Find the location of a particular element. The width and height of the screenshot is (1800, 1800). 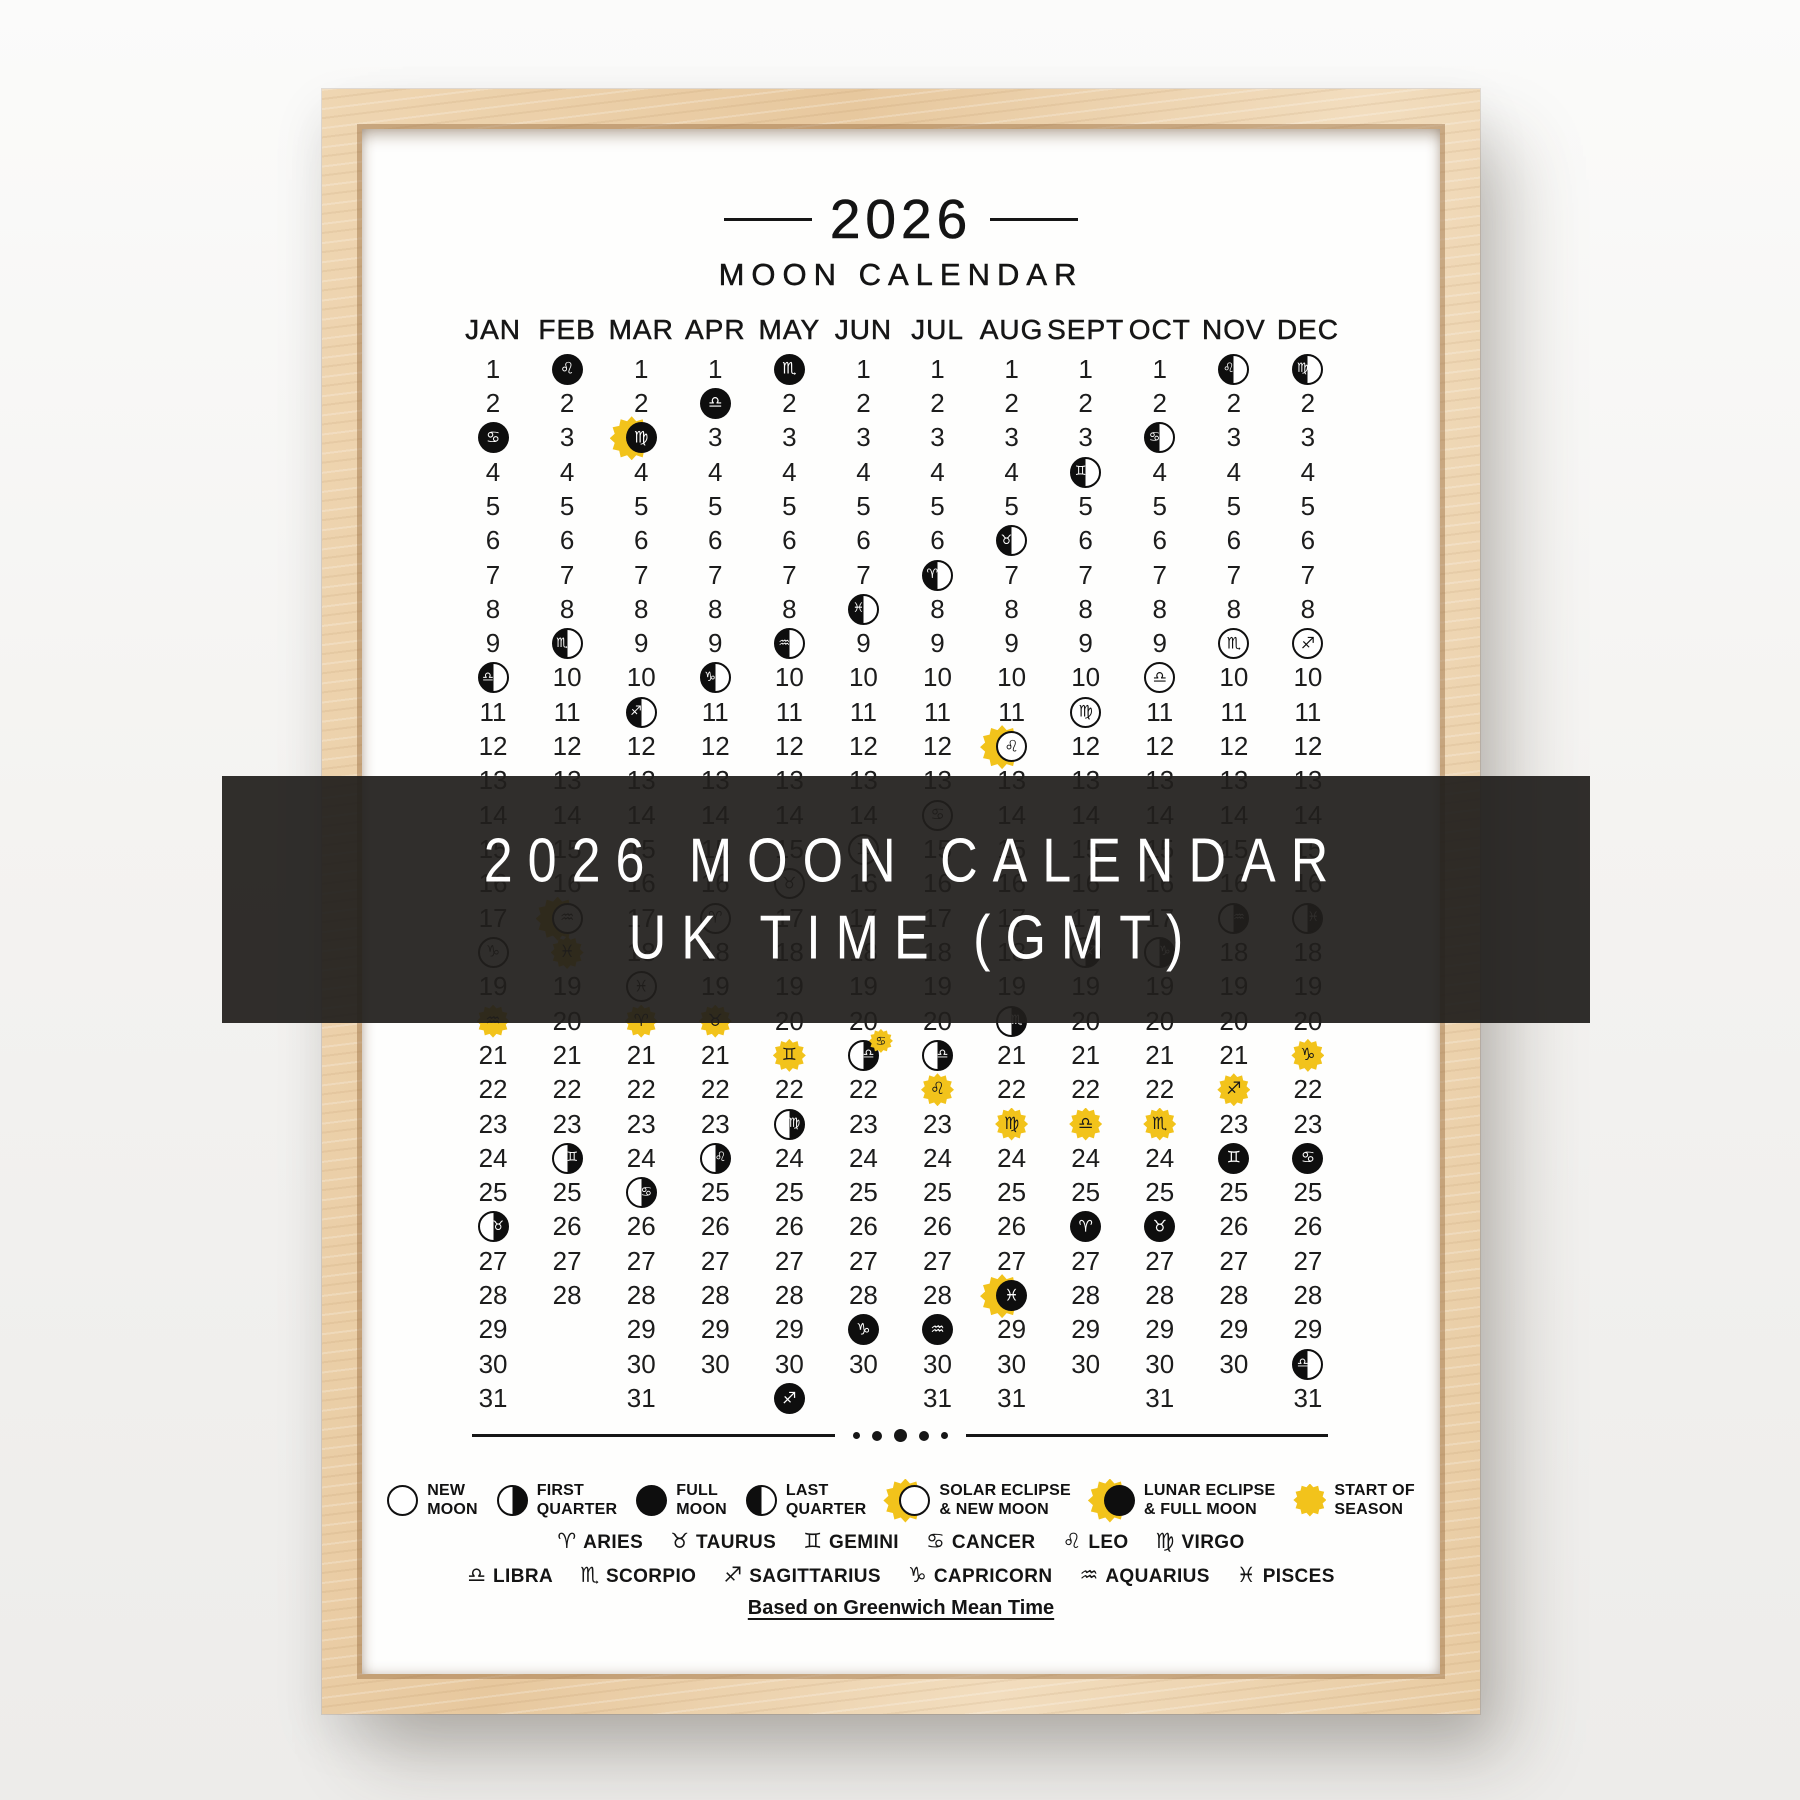

zodiac-glyph-libra: ♎ is located at coordinates (715, 402).